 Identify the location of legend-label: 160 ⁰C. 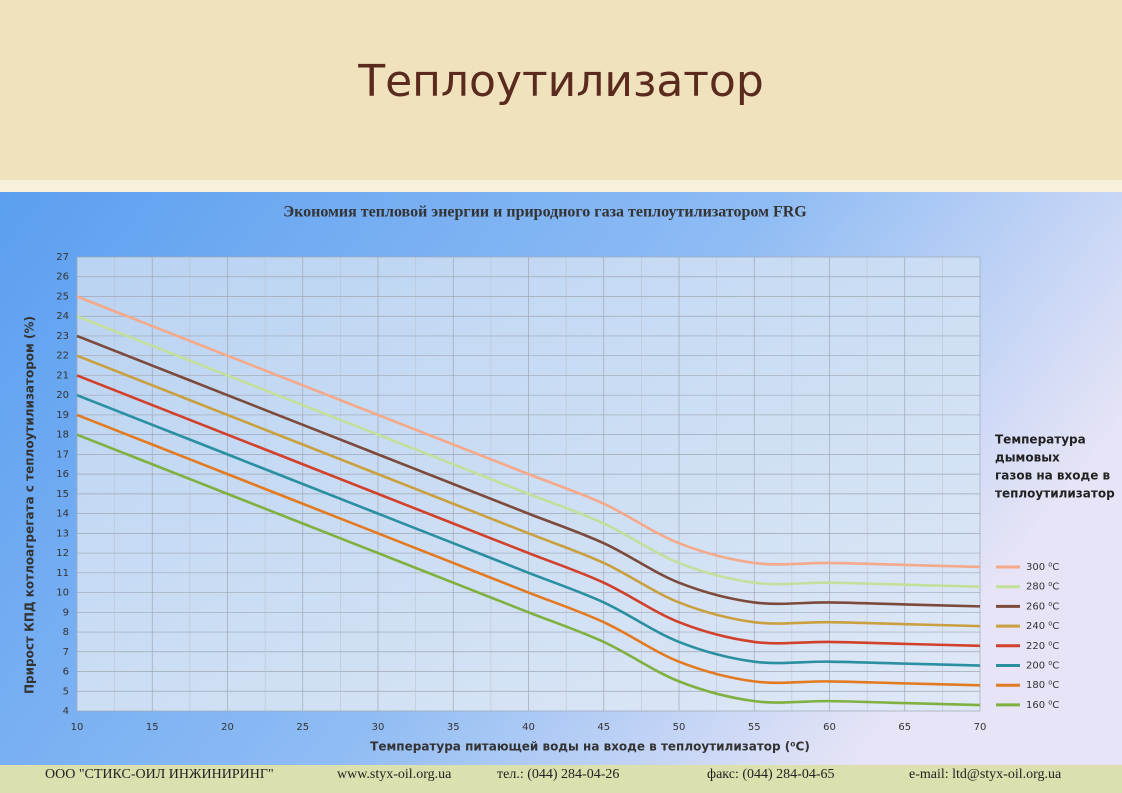
(1042, 705).